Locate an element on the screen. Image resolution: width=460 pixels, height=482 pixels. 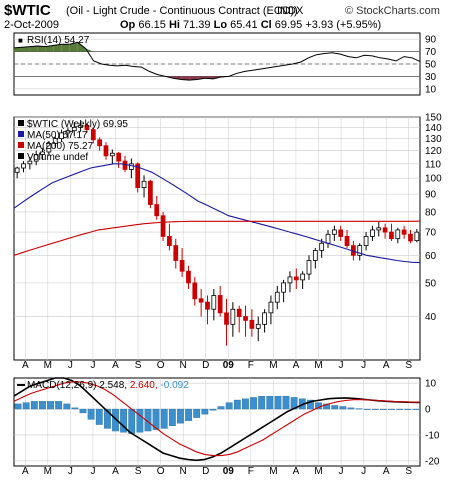
rsi-legend-text: RSI(14) 54.27 is located at coordinates (58, 40).